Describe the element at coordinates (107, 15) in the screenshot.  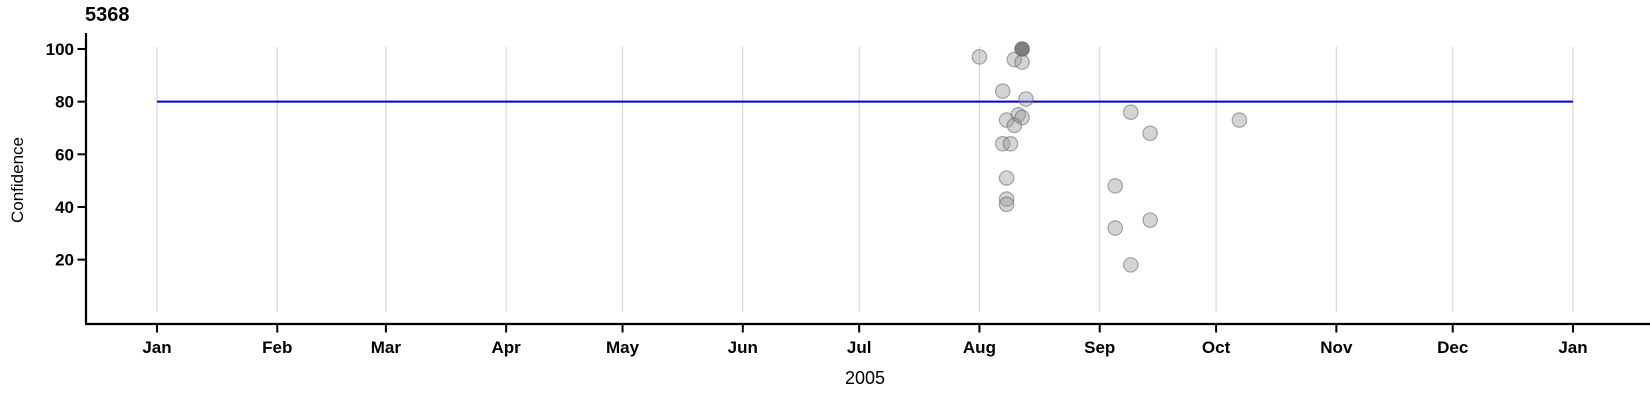
I see `chart-title: 5368` at that location.